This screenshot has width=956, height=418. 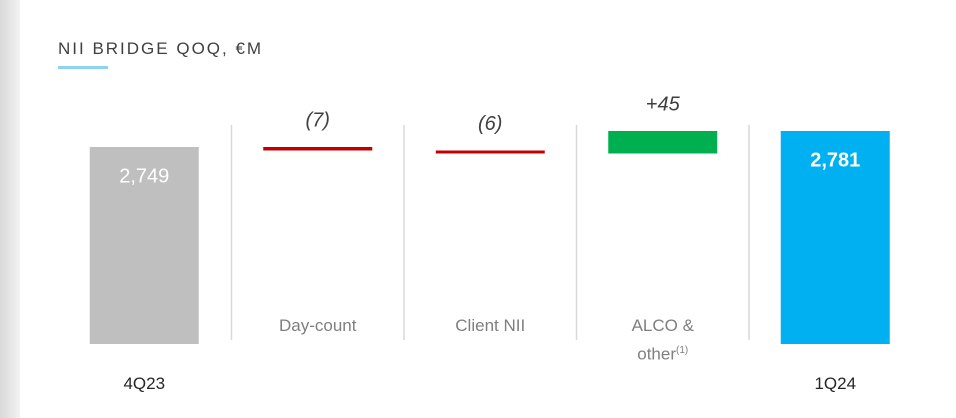 I want to click on title-underline, so click(x=83, y=67).